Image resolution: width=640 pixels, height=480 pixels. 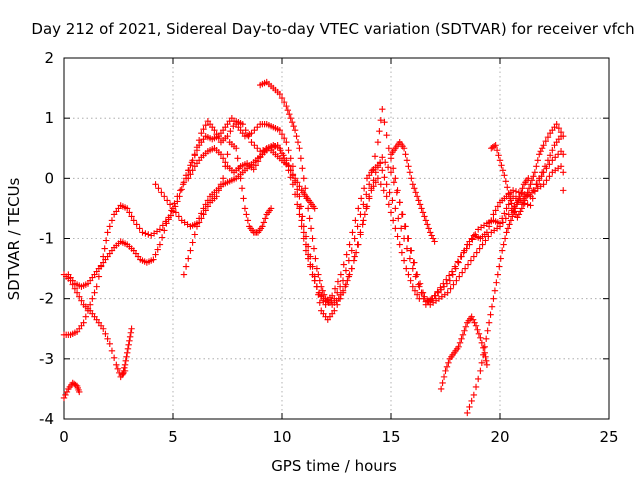 I want to click on y-tick-label: -1, so click(x=46, y=239).